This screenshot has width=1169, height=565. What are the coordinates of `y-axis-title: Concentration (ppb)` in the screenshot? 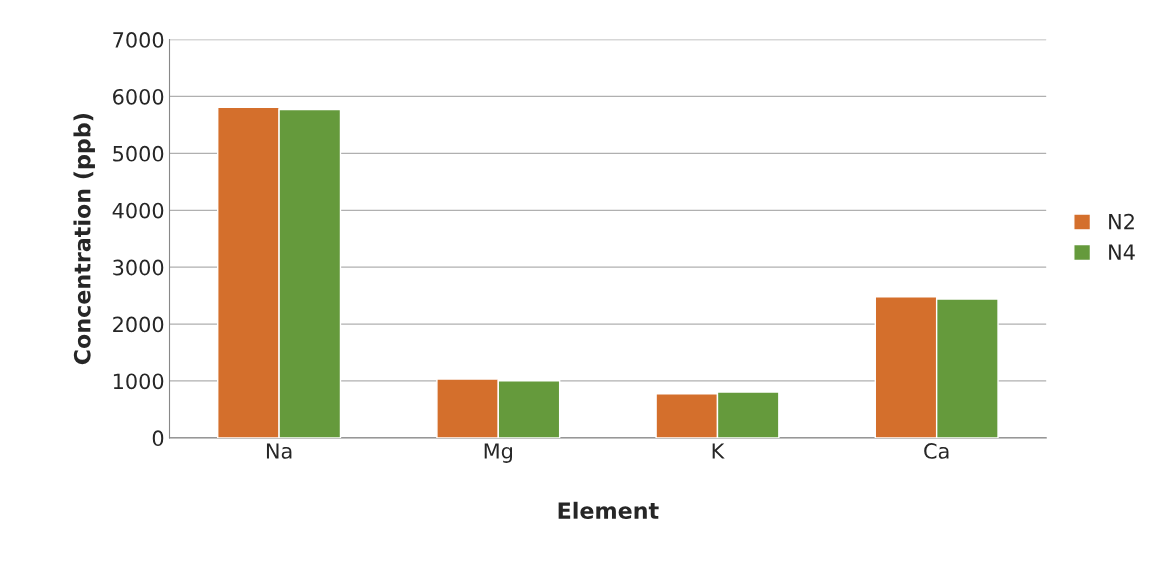 It's located at (84, 239).